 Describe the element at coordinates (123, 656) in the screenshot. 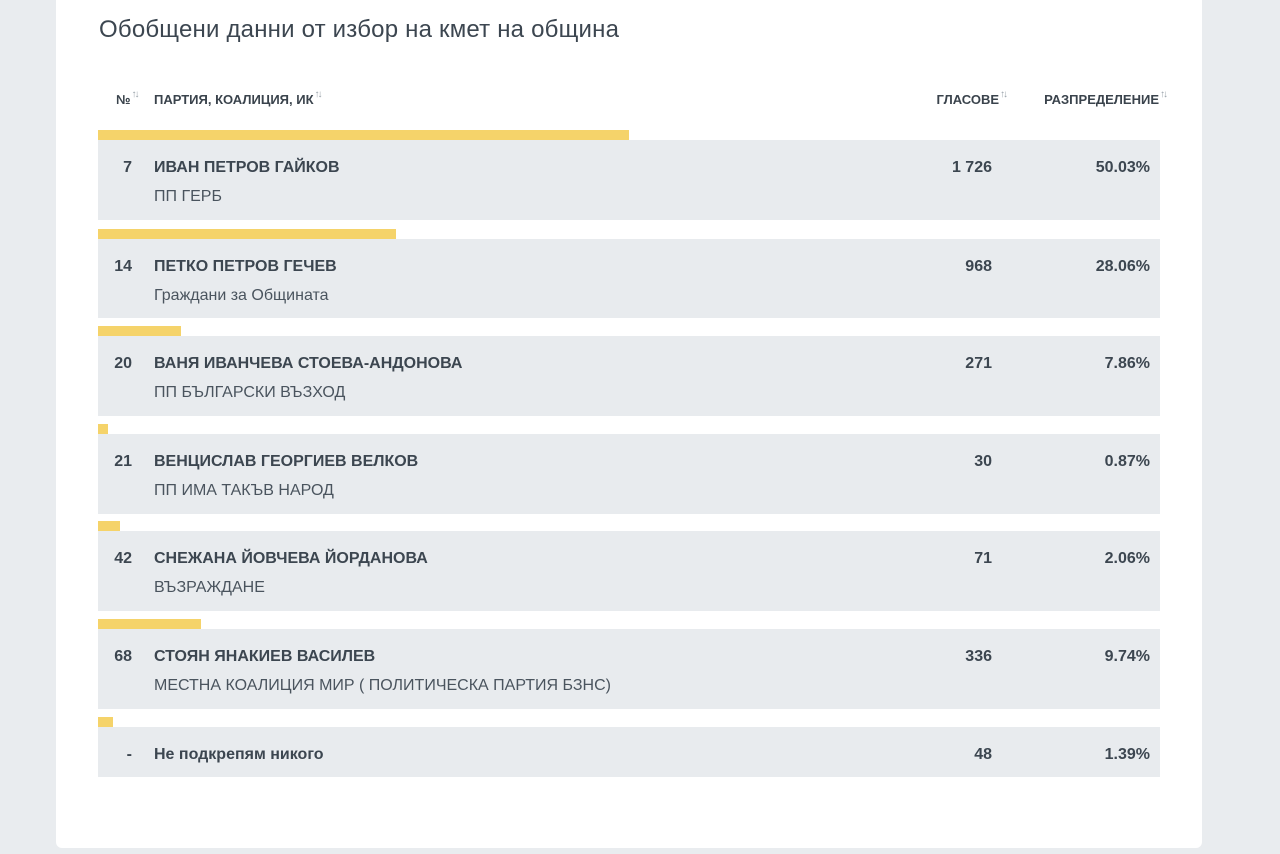

I see `candidate-number: 68` at that location.